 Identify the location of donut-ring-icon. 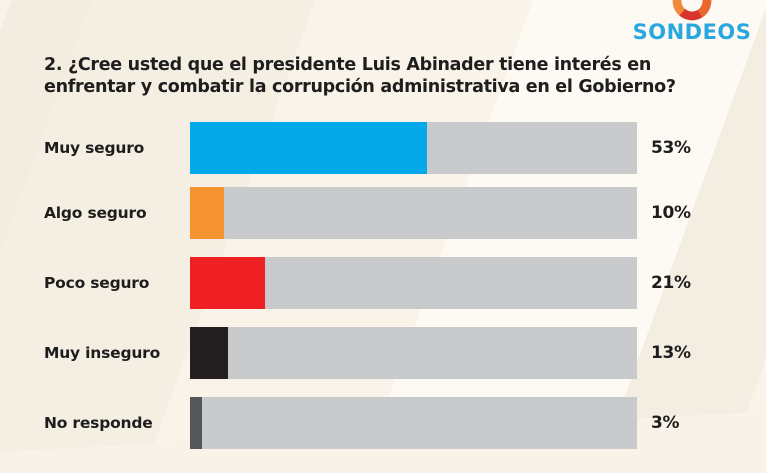
(692, 10).